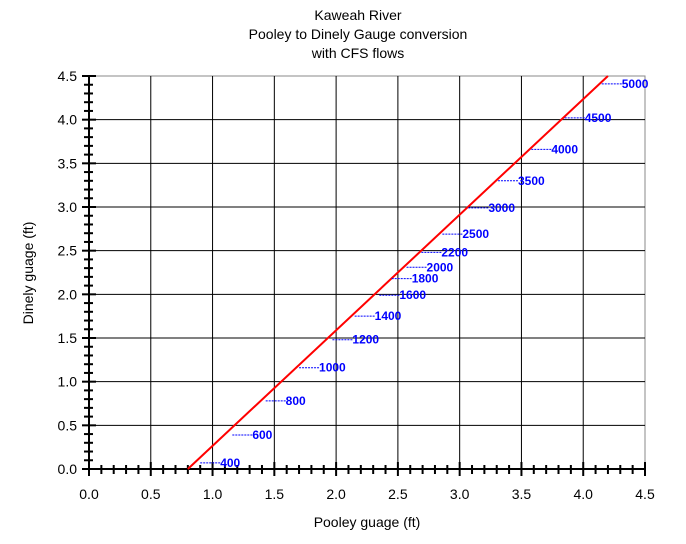  I want to click on flow-label: 1200, so click(365, 340).